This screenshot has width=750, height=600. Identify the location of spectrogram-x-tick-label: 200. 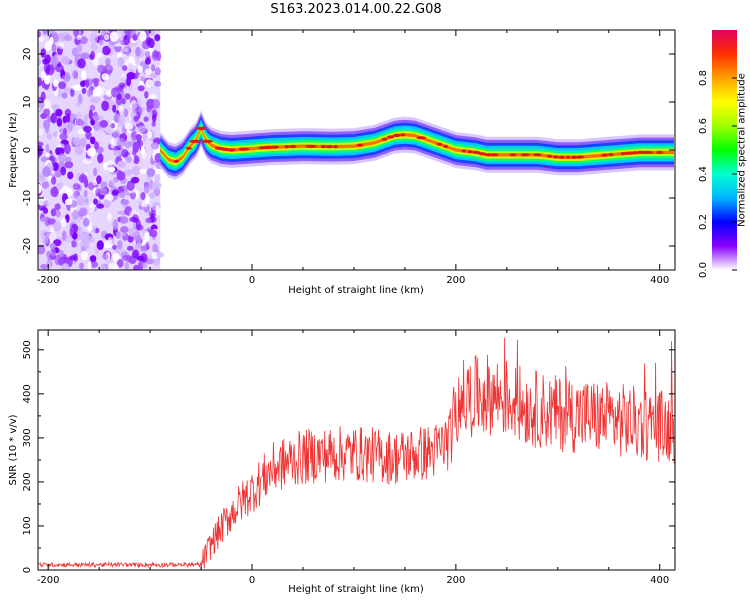
(455, 280).